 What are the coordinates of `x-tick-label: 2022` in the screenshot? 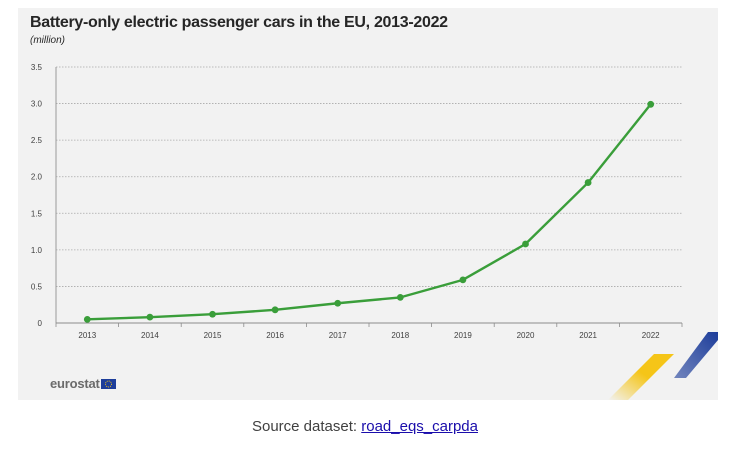 It's located at (651, 335).